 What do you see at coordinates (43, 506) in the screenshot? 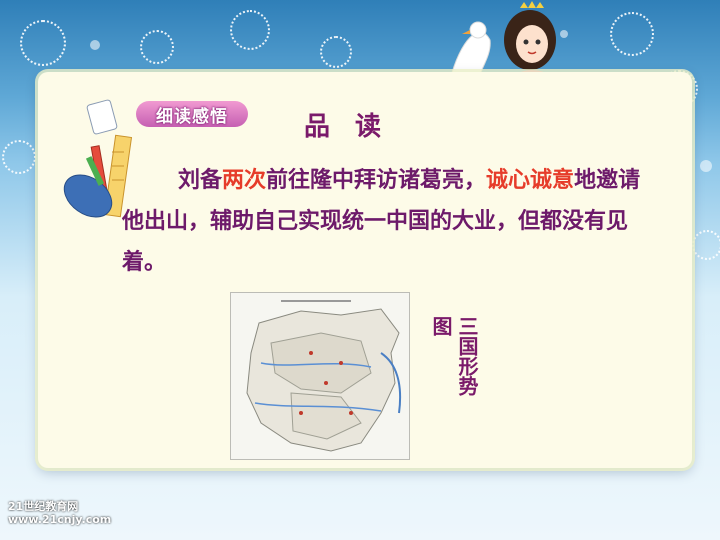
I see `logo-line-1: 21世纪教育网` at bounding box center [43, 506].